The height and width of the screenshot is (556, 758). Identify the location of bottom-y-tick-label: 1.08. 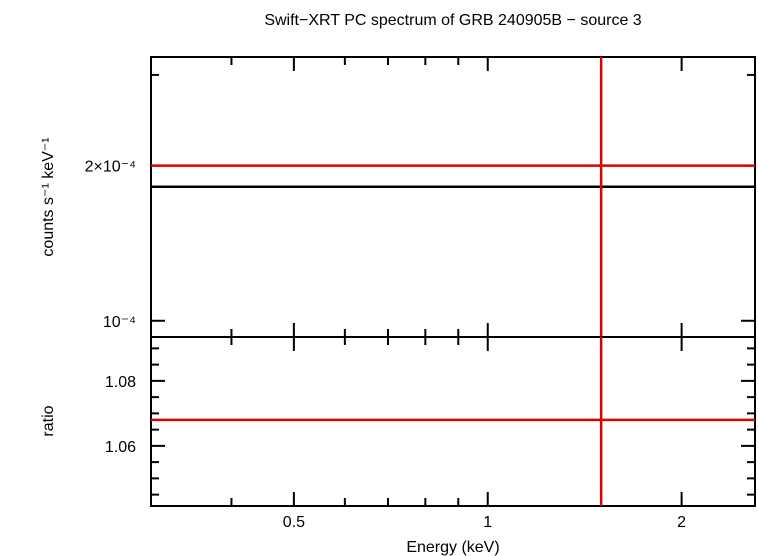
(120, 382).